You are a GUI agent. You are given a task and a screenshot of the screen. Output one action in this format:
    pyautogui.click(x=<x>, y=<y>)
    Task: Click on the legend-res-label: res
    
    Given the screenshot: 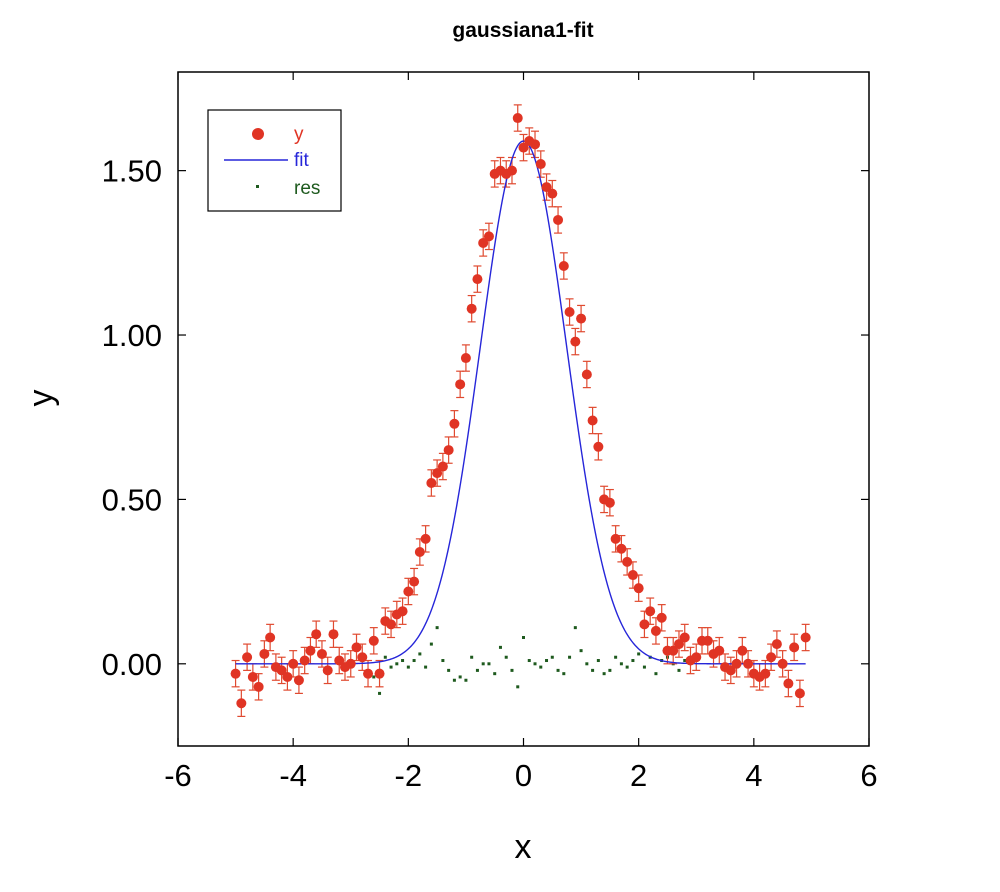 What is the action you would take?
    pyautogui.click(x=307, y=188)
    